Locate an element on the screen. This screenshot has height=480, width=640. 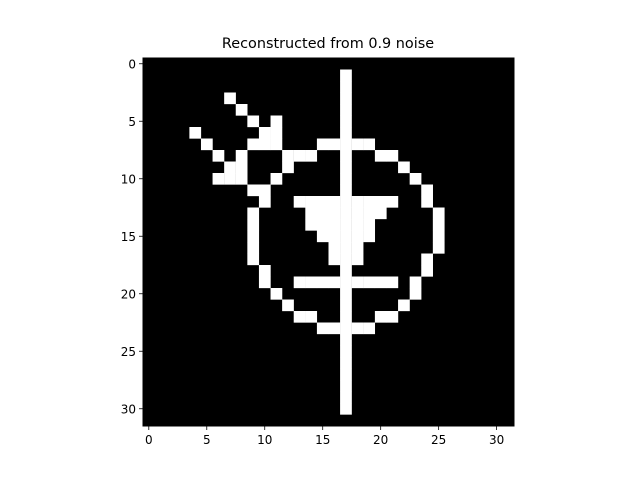
y-tick-label: 5 is located at coordinates (132, 122).